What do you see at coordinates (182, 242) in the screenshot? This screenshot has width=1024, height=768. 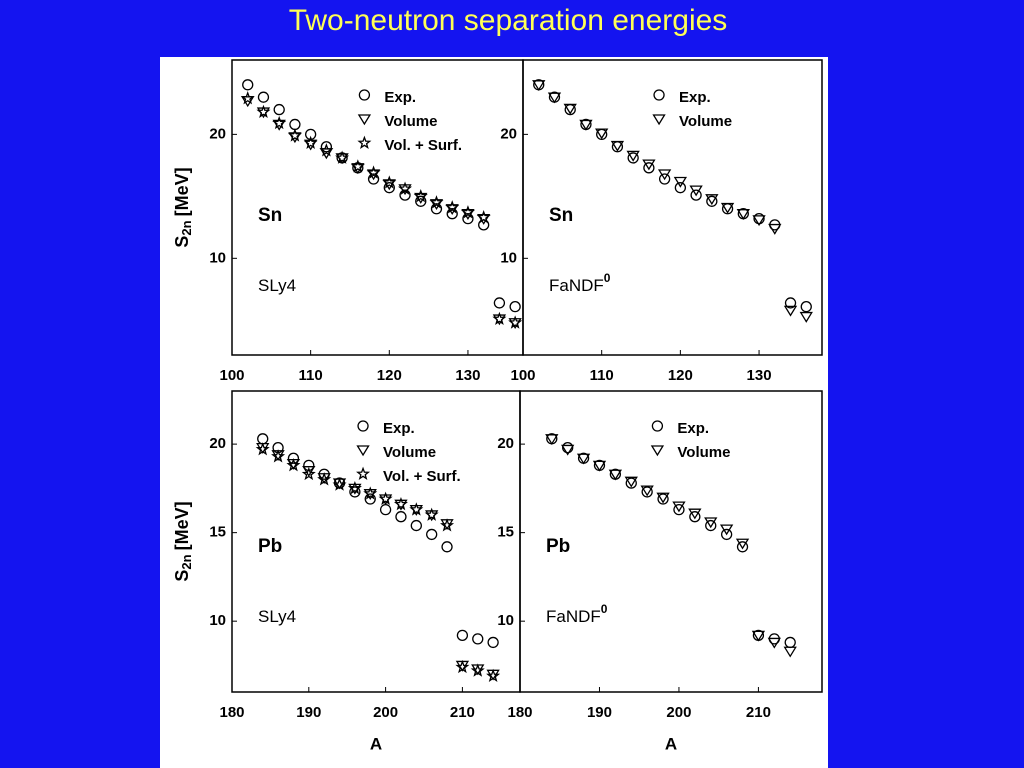 I see `y-label-symbol: S` at bounding box center [182, 242].